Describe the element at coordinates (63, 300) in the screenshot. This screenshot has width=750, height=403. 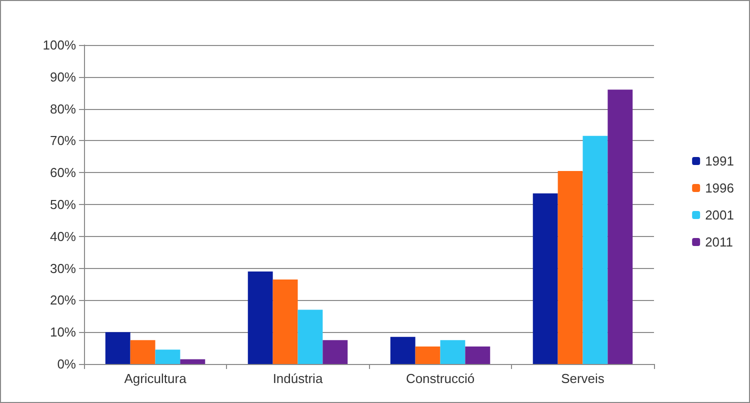
I see `y-tick-label: 20%` at that location.